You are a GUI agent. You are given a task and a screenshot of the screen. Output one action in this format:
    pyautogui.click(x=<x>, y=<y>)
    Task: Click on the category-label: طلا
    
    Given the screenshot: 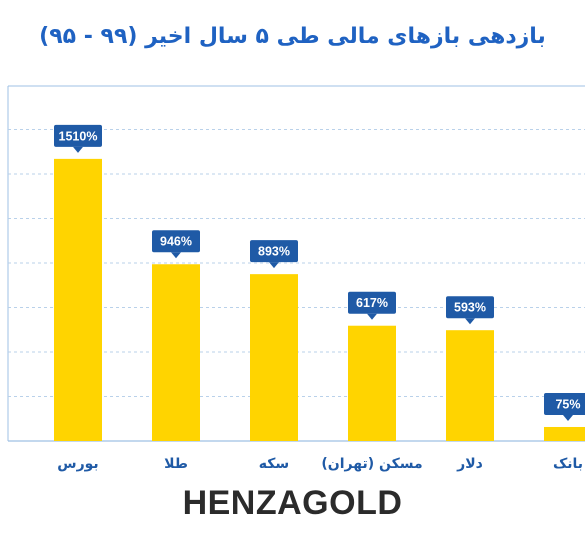 What is the action you would take?
    pyautogui.click(x=176, y=464)
    